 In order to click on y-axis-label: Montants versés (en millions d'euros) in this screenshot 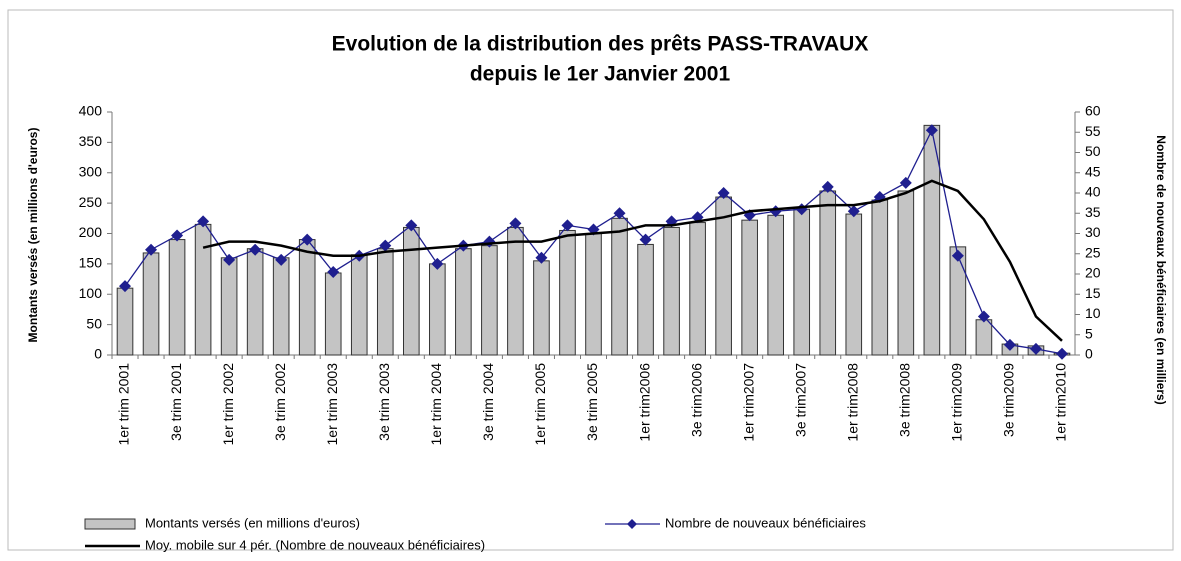, I will do `click(33, 235)`.